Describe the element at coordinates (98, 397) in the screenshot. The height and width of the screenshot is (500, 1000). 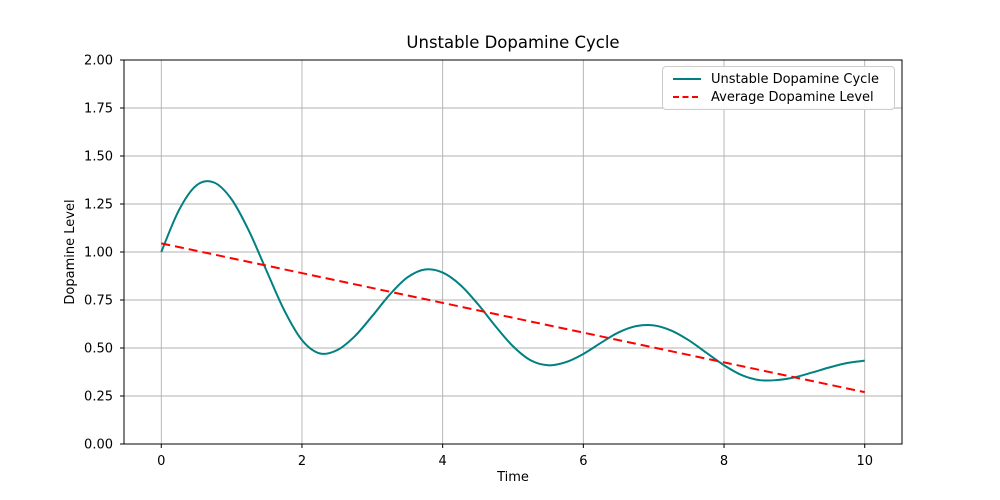
I see `y-tick-label: 0.25` at that location.